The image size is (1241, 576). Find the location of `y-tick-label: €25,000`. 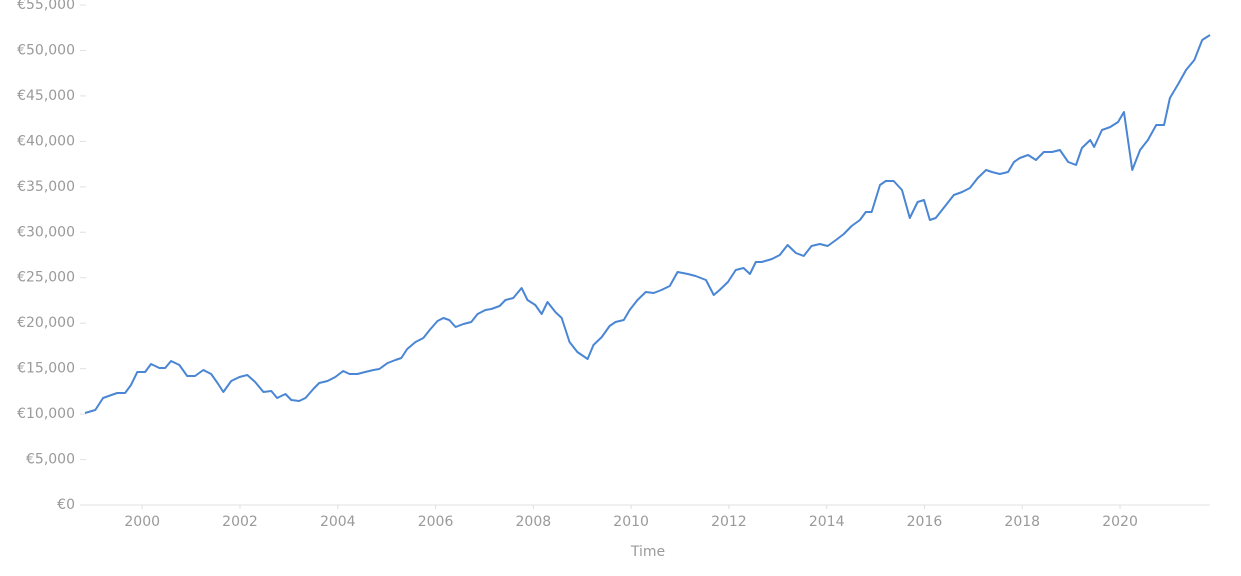

y-tick-label: €25,000 is located at coordinates (46, 278).